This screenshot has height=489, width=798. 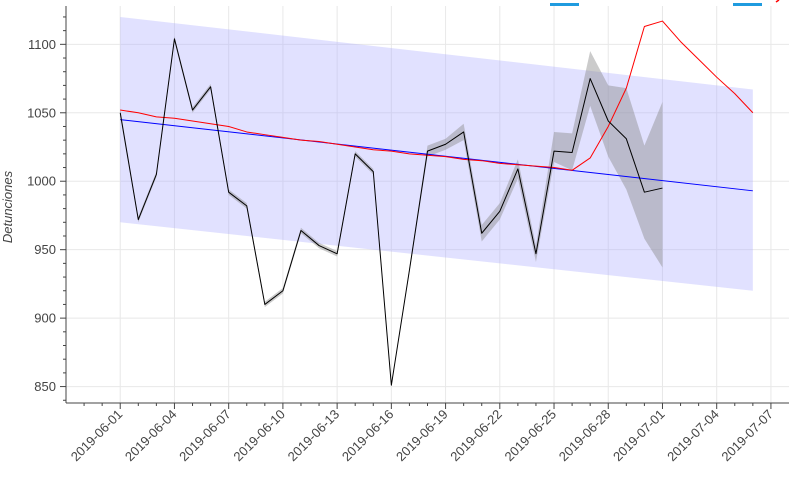 What do you see at coordinates (41, 181) in the screenshot?
I see `y-tick-label: 1000` at bounding box center [41, 181].